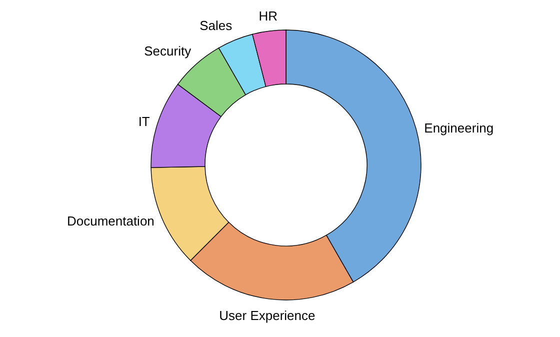  Describe the element at coordinates (216, 25) in the screenshot. I see `slice-label: Sales` at that location.